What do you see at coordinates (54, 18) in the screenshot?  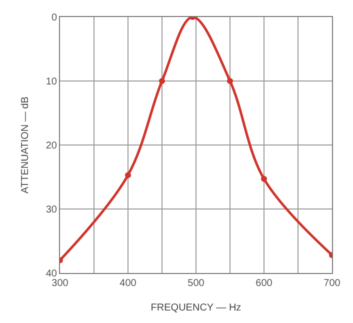 I see `y-tick-label: 0` at bounding box center [54, 18].